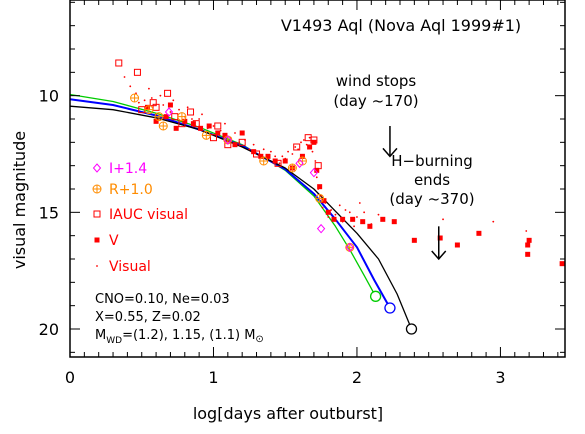  I want to click on model-param-m: M, so click(100, 335).